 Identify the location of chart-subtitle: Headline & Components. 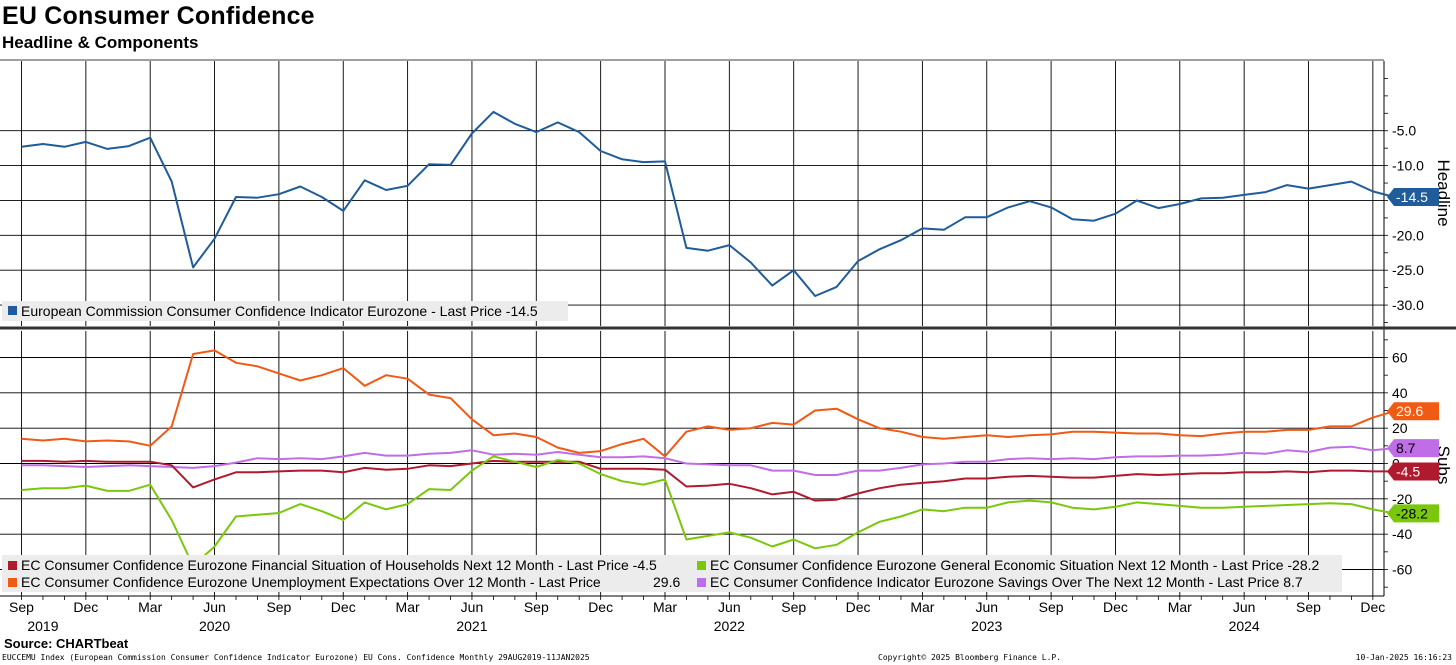
(100, 42).